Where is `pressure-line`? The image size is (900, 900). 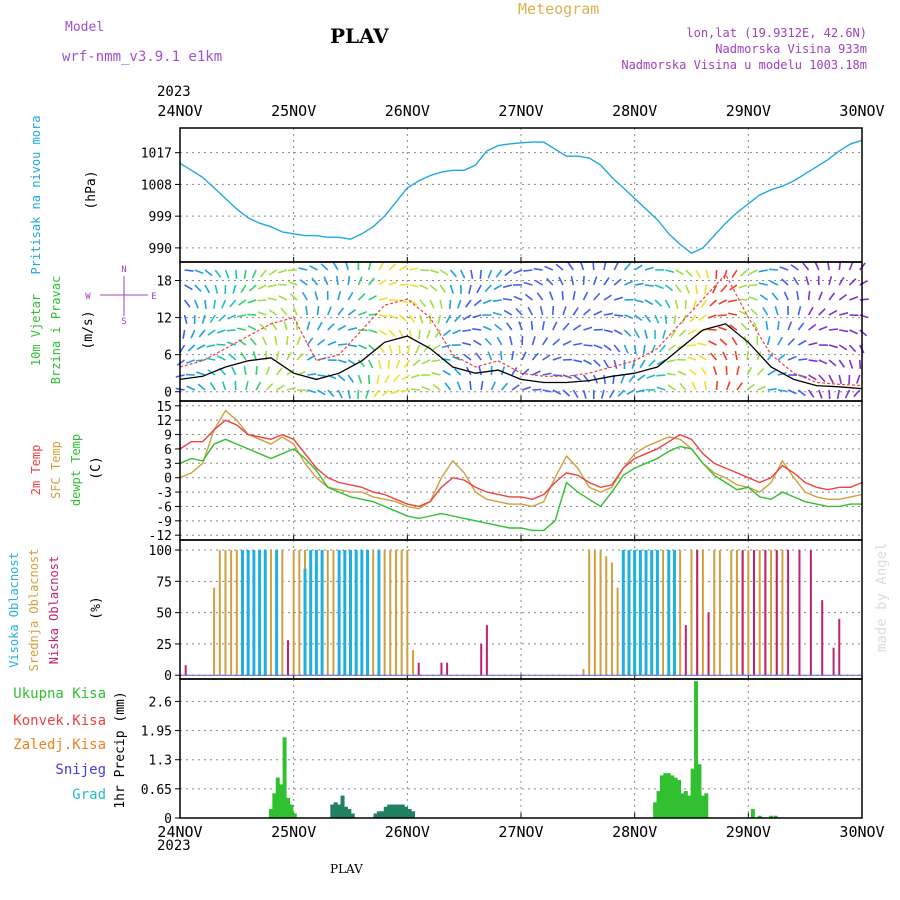
pressure-line is located at coordinates (521, 197).